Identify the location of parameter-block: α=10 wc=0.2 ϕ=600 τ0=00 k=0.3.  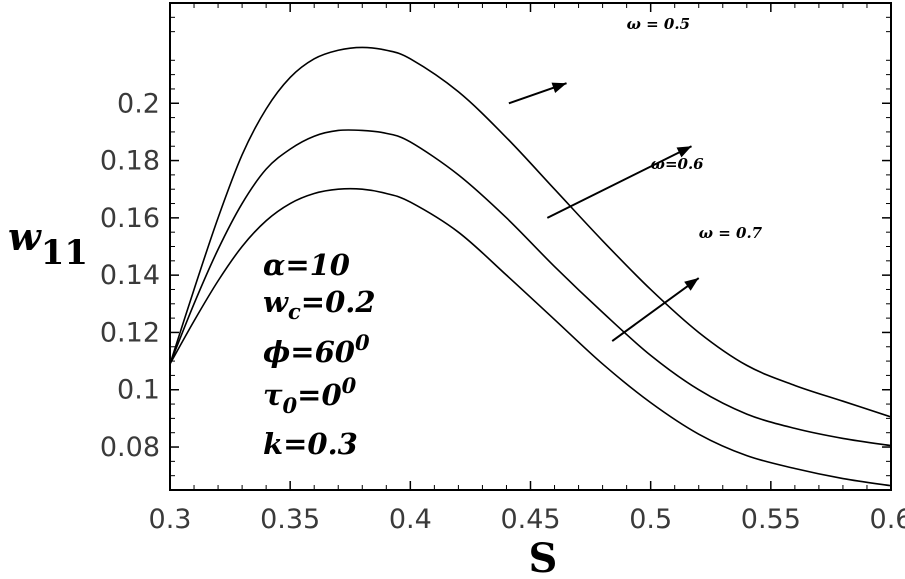
(319, 354).